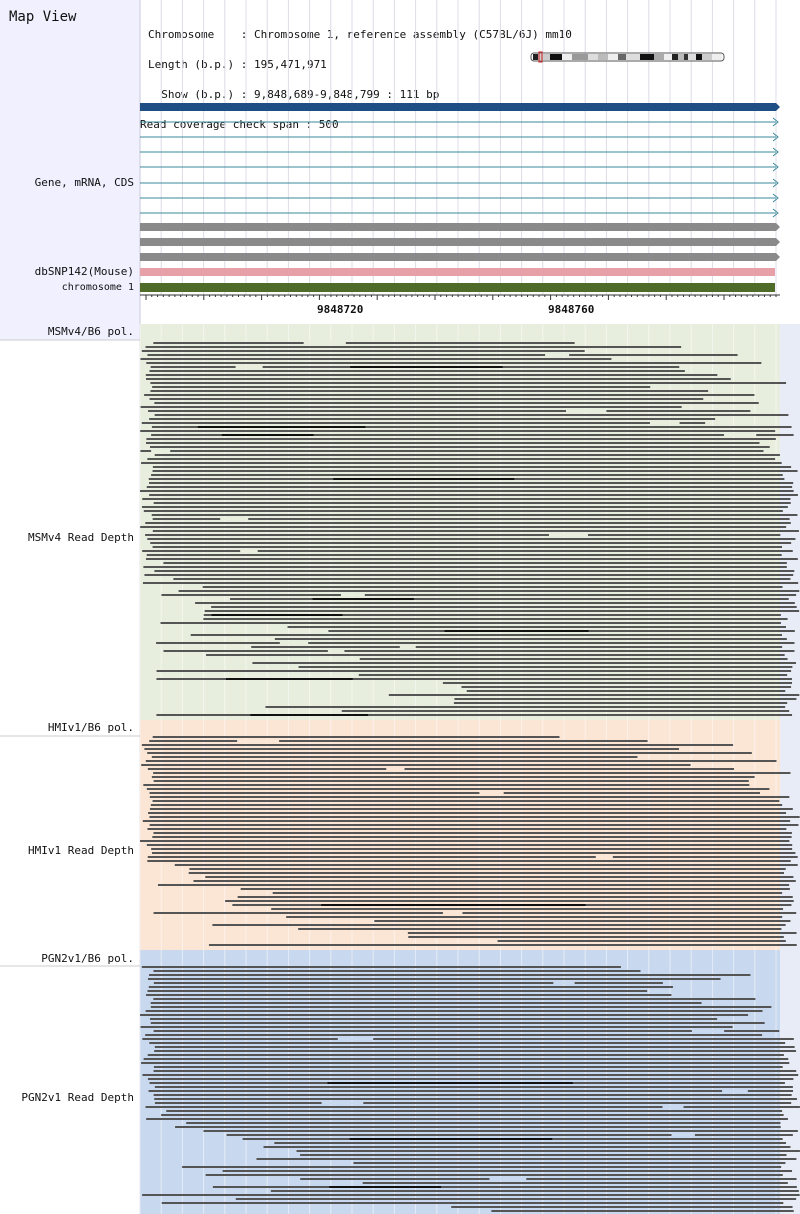 This screenshot has width=800, height=1214. I want to click on track-label-msm-pol: MSMv4/B6 pol., so click(90, 331).